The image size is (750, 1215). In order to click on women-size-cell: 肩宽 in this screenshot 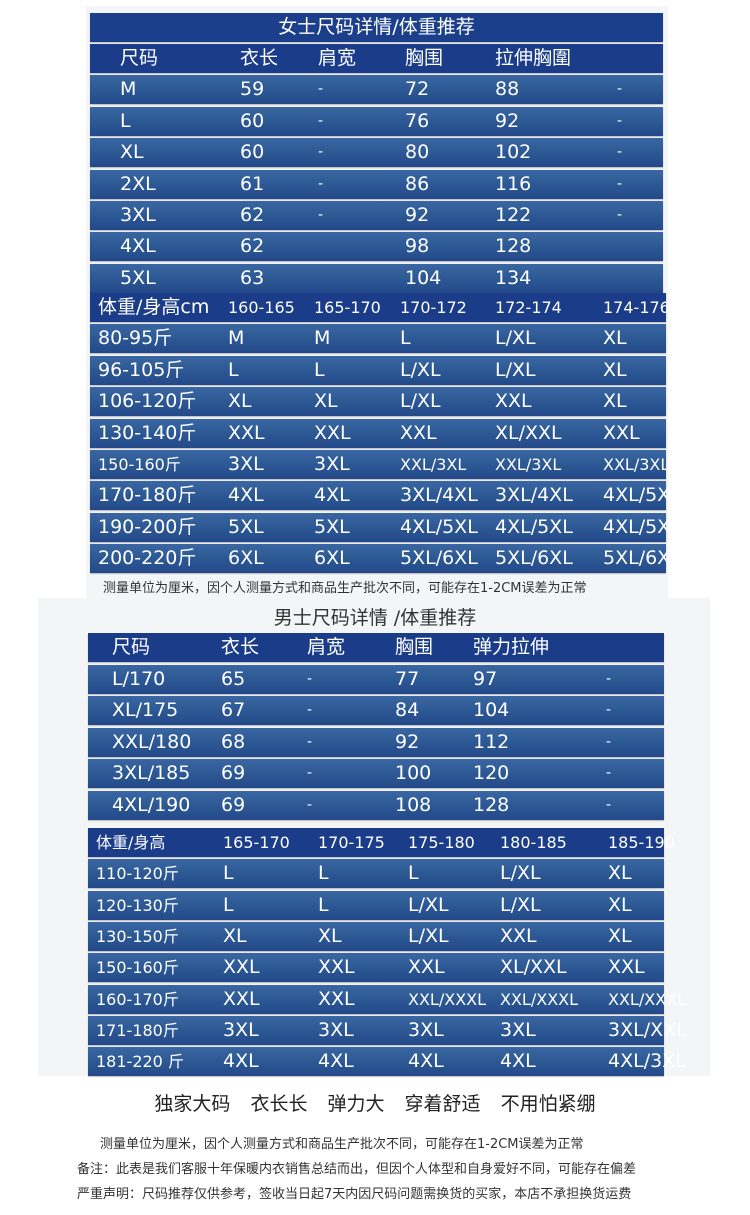, I will do `click(337, 58)`.